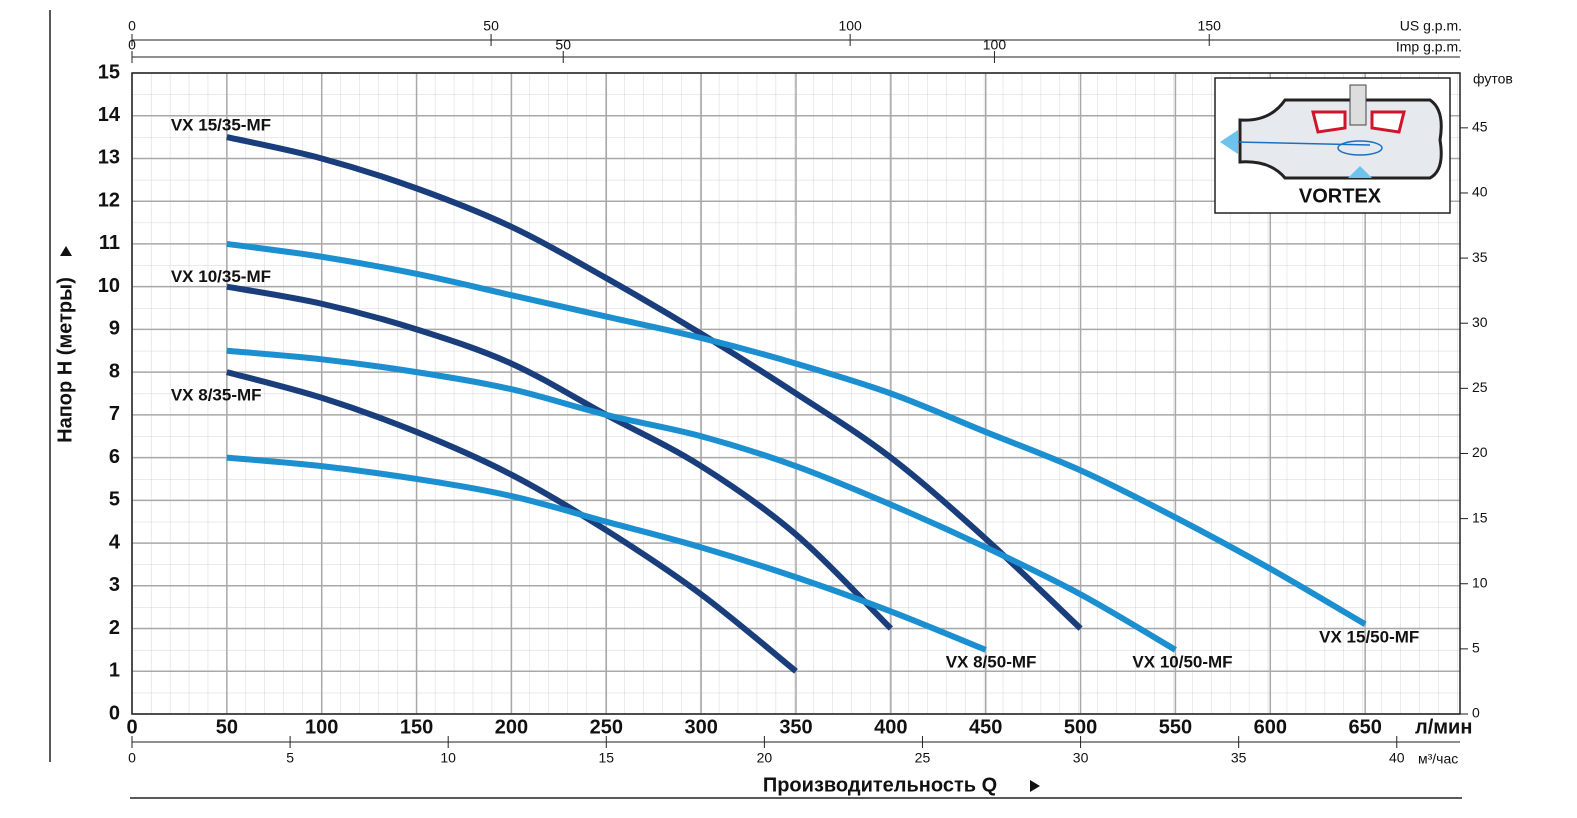 This screenshot has width=1577, height=818. I want to click on y-tick-label: 12, so click(109, 200).